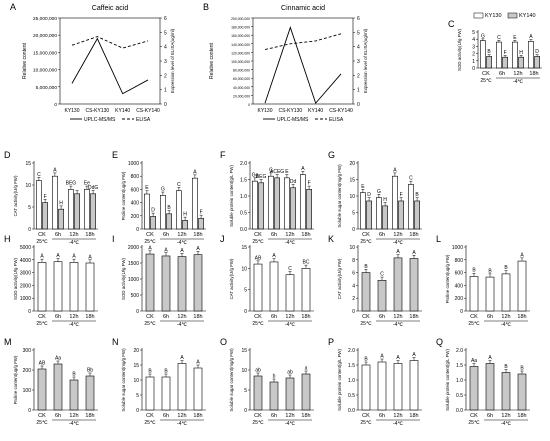 This screenshot has width=550, height=441. Describe the element at coordinates (512, 15) in the screenshot. I see `legend-swatch` at that location.